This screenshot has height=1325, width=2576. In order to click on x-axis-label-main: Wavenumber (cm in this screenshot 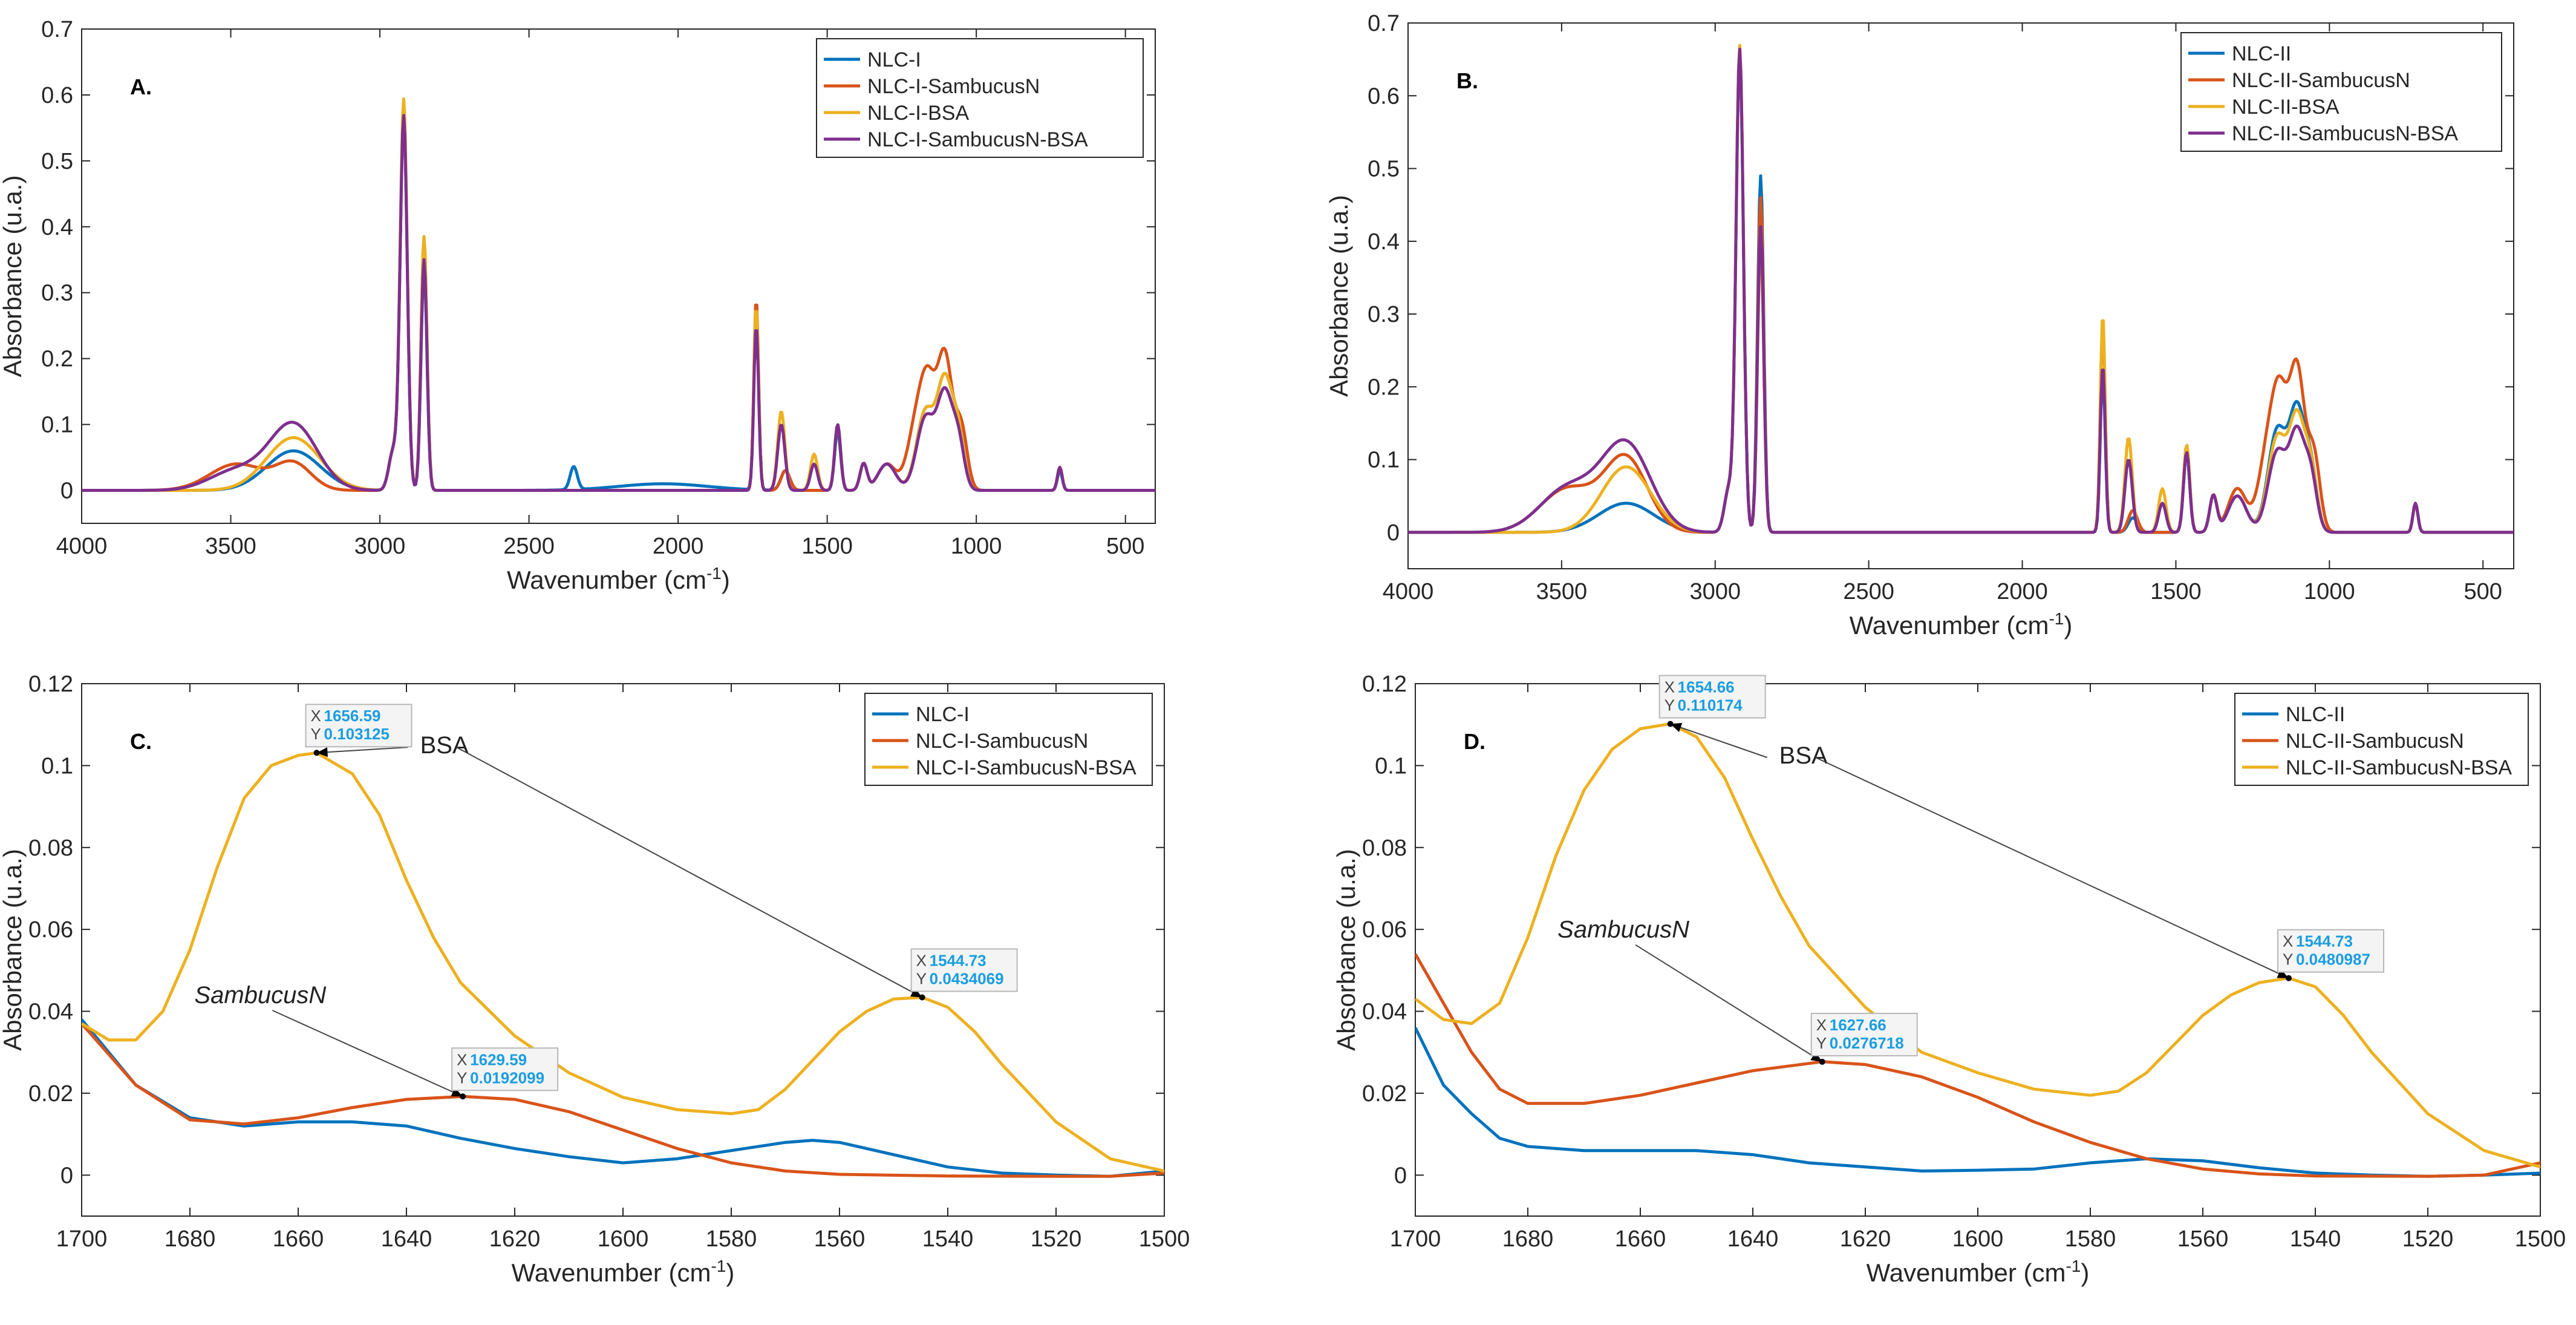, I will do `click(1949, 626)`.